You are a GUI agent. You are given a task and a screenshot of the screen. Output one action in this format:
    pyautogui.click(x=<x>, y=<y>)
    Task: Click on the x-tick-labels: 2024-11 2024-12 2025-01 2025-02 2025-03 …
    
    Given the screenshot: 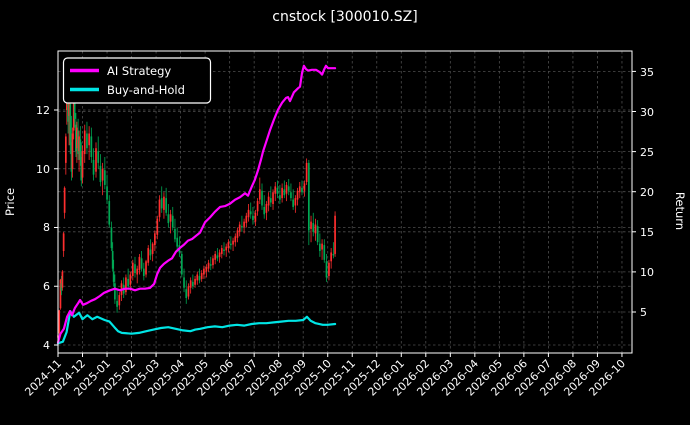 What is the action you would take?
    pyautogui.click(x=325, y=378)
    